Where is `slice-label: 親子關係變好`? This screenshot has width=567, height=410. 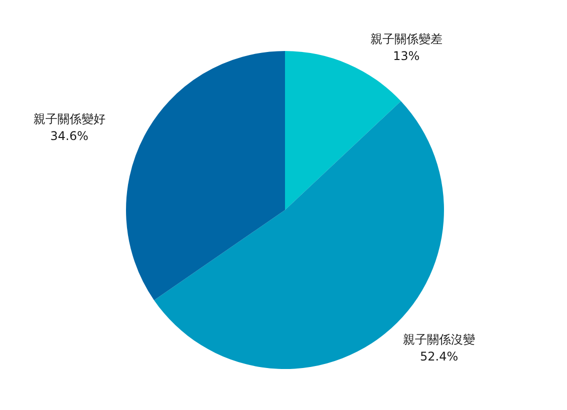 slice-label: 親子關係變好 is located at coordinates (69, 119).